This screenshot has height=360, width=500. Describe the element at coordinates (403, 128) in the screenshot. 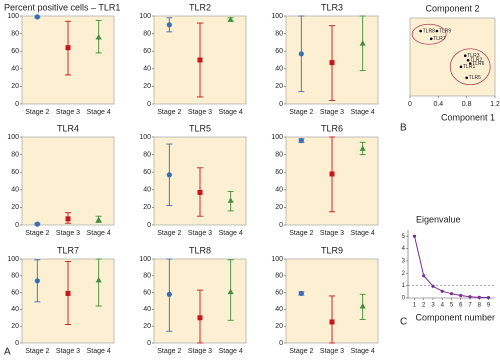

I see `panel-label: B` at that location.